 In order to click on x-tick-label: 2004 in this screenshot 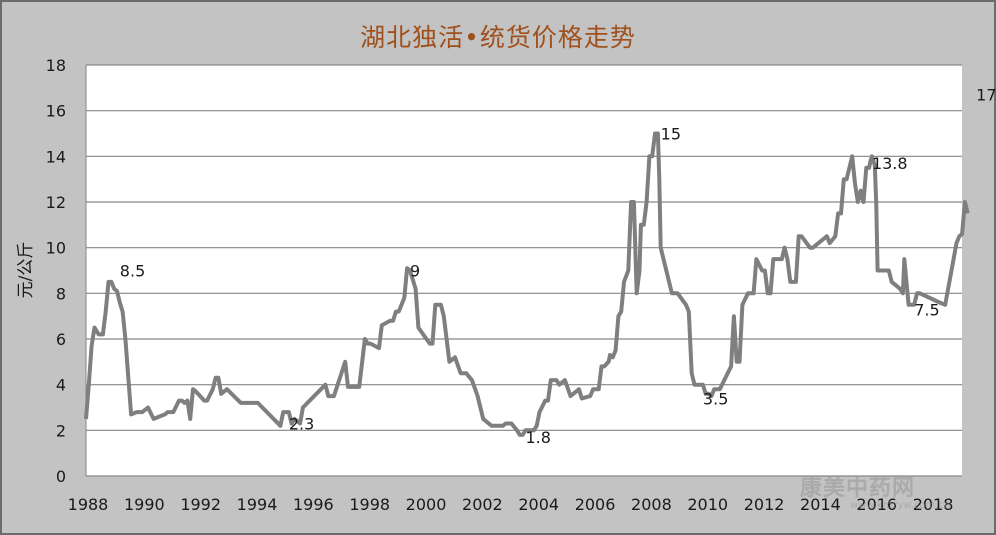, I will do `click(538, 504)`.